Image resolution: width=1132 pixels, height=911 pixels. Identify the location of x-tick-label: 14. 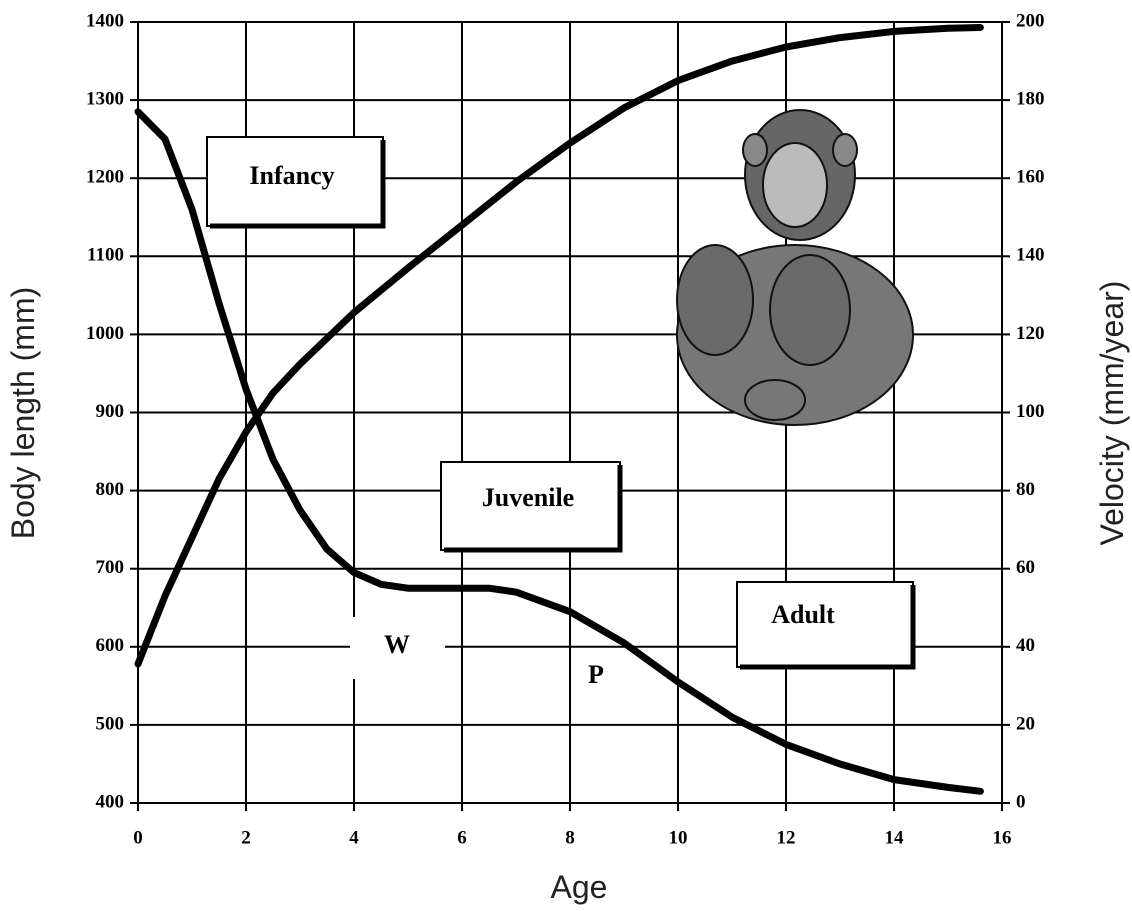
(895, 837).